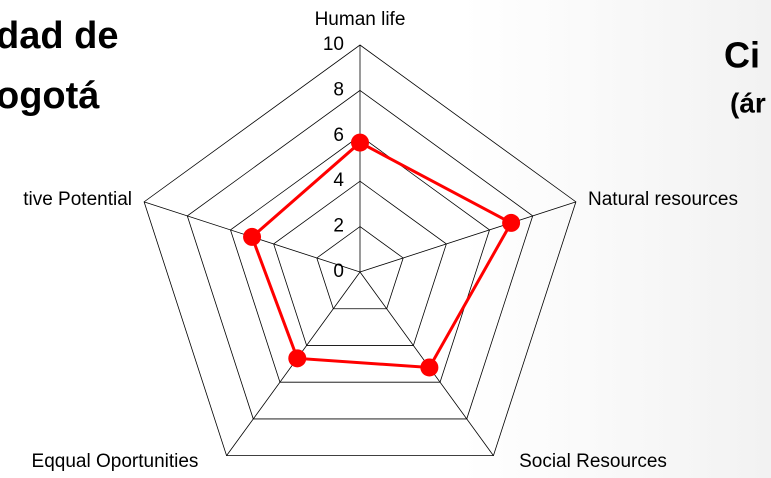  What do you see at coordinates (468, 237) in the screenshot?
I see `spoke` at bounding box center [468, 237].